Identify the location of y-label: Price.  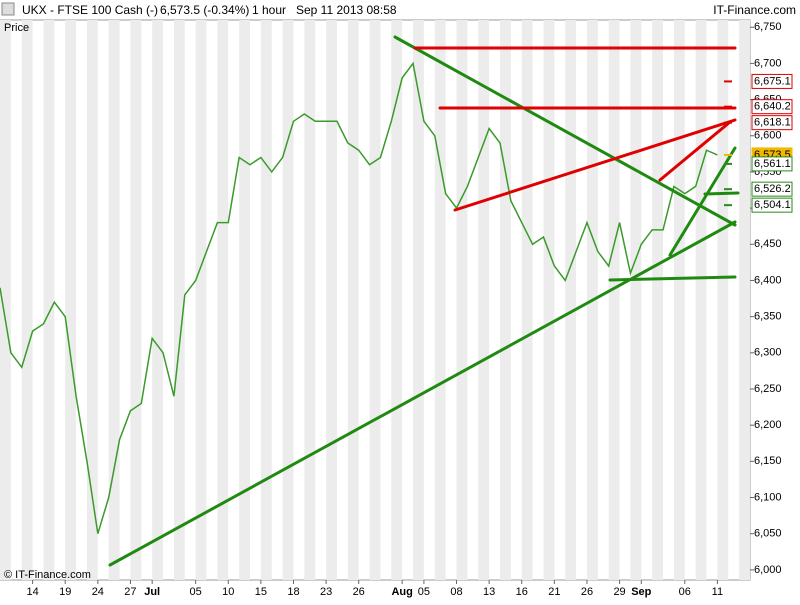
(16, 28).